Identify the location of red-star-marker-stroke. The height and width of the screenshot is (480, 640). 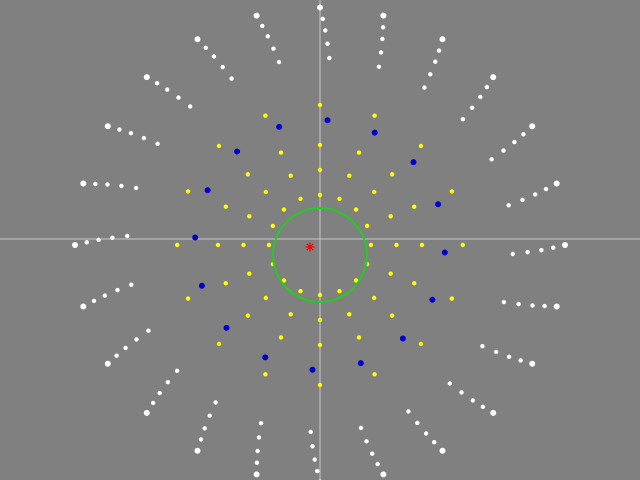
(310, 247).